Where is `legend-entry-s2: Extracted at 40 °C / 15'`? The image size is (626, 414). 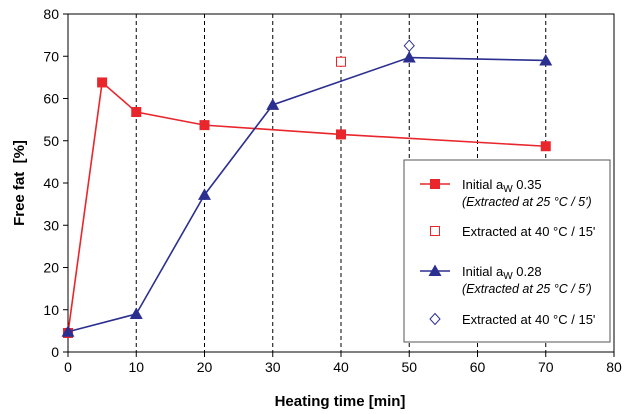
legend-entry-s2: Extracted at 40 °C / 15' is located at coordinates (512, 231).